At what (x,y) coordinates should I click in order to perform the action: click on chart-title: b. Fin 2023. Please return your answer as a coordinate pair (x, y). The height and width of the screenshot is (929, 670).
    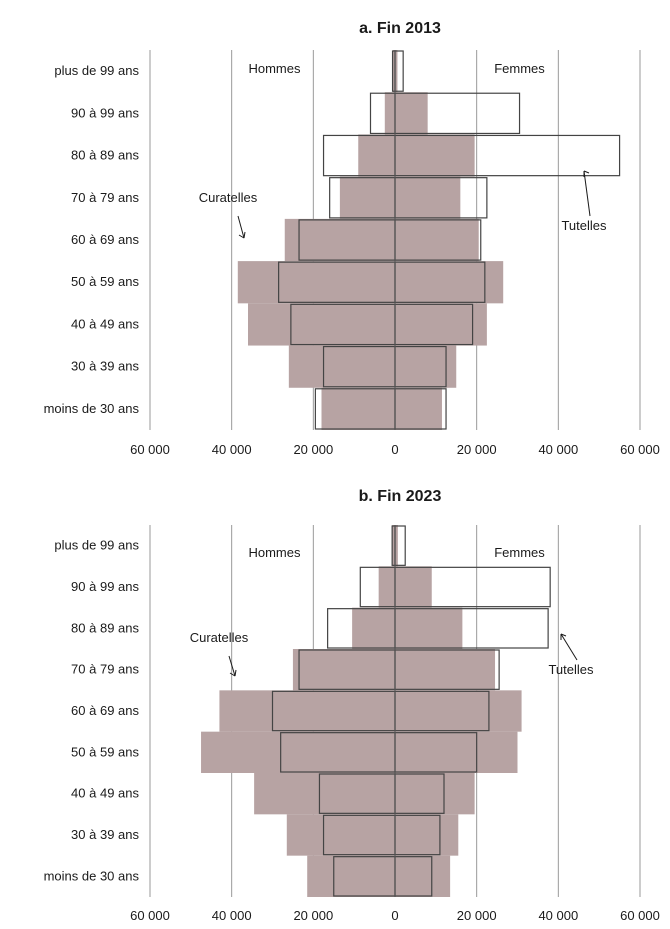
    Looking at the image, I should click on (400, 496).